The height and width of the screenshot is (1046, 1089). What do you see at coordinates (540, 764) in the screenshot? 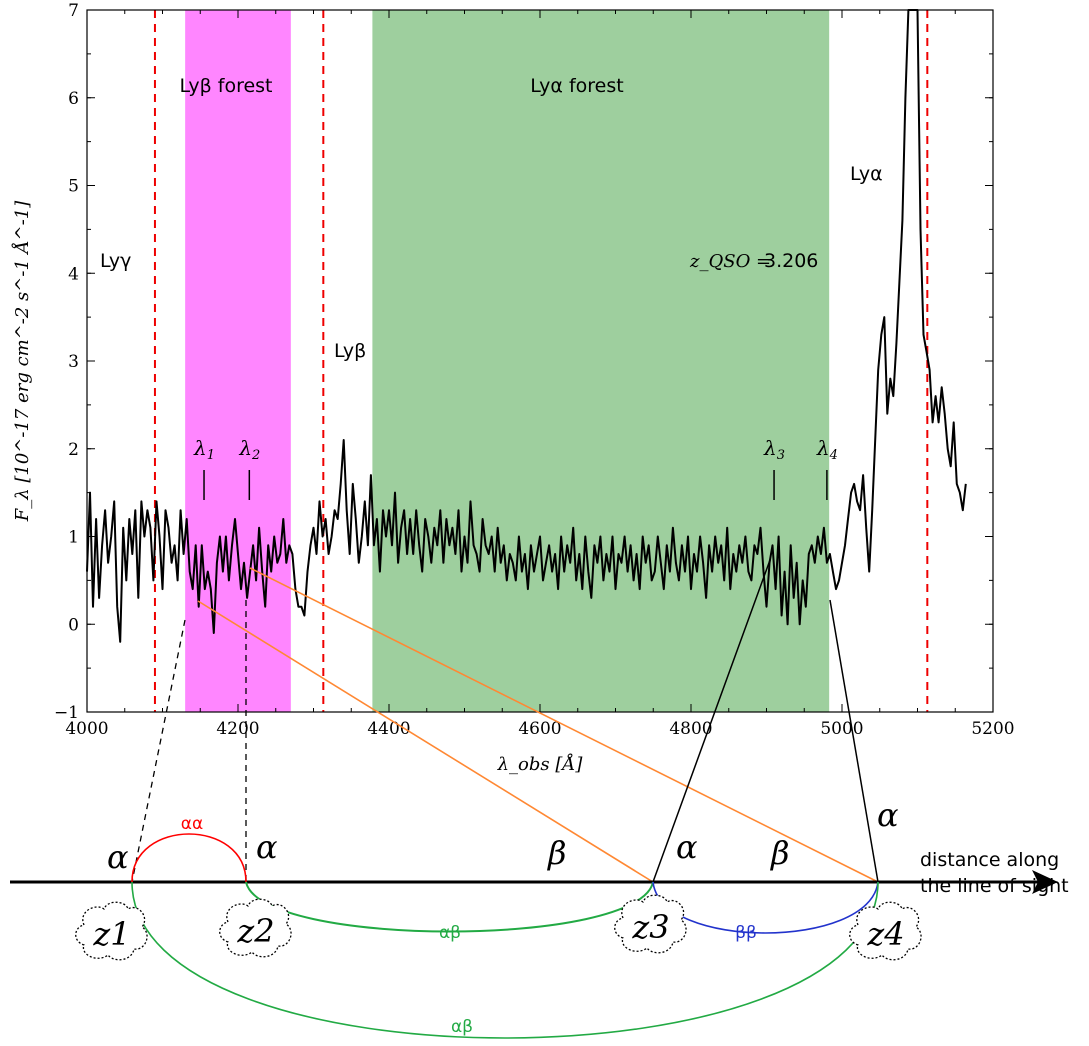
I see `x-axis-label: λ_obs [Å]` at bounding box center [540, 764].